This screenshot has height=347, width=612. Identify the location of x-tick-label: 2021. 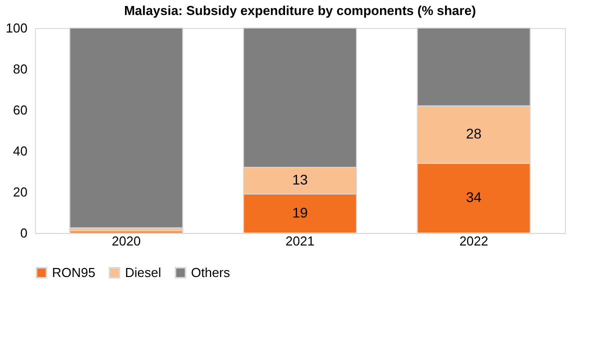
(300, 241).